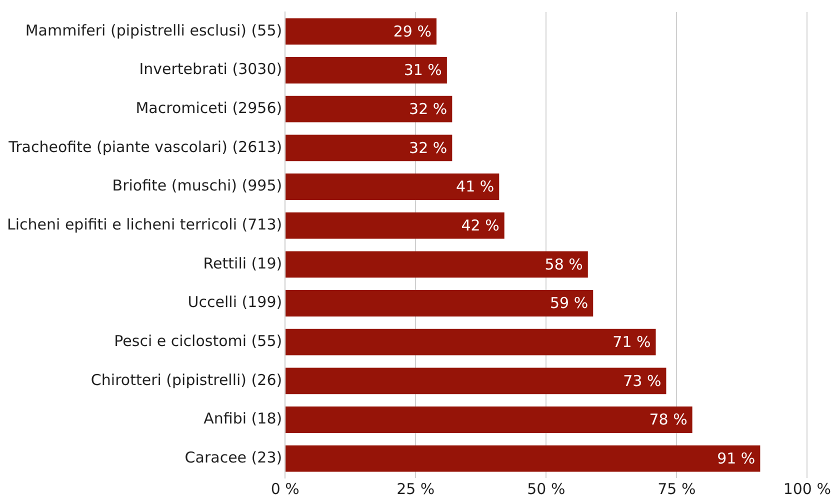 This screenshot has height=502, width=834. Describe the element at coordinates (144, 224) in the screenshot. I see `y-tick-label: Licheni epifiti e licheni terricoli (713)` at that location.